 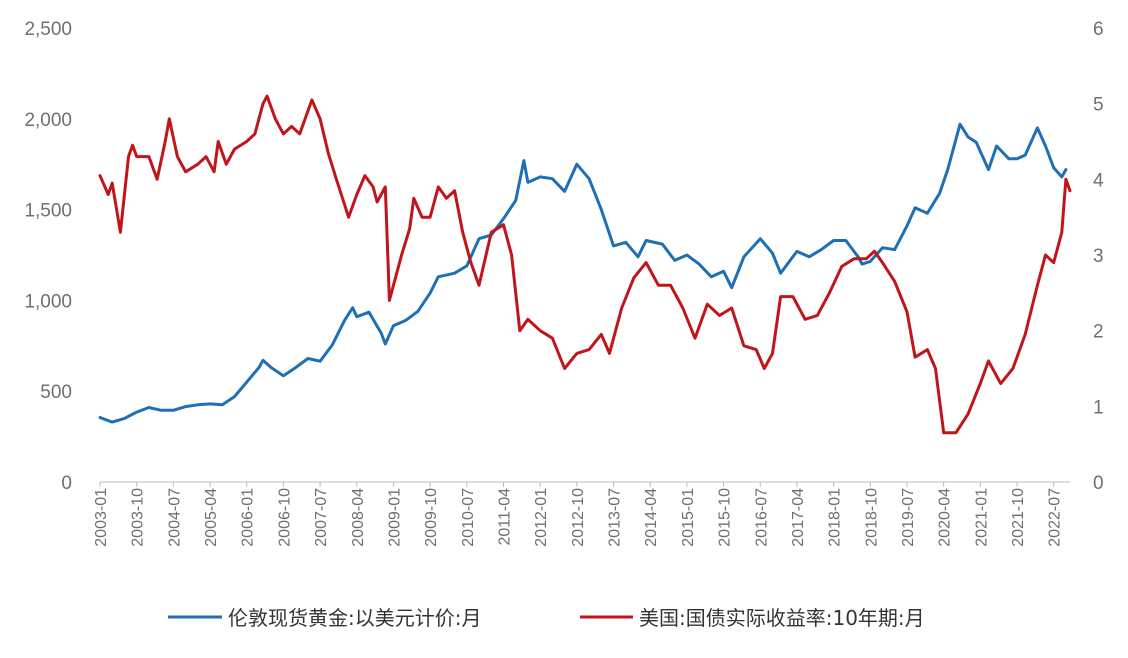 I want to click on x-tick-label: 2006-01, so click(x=248, y=517).